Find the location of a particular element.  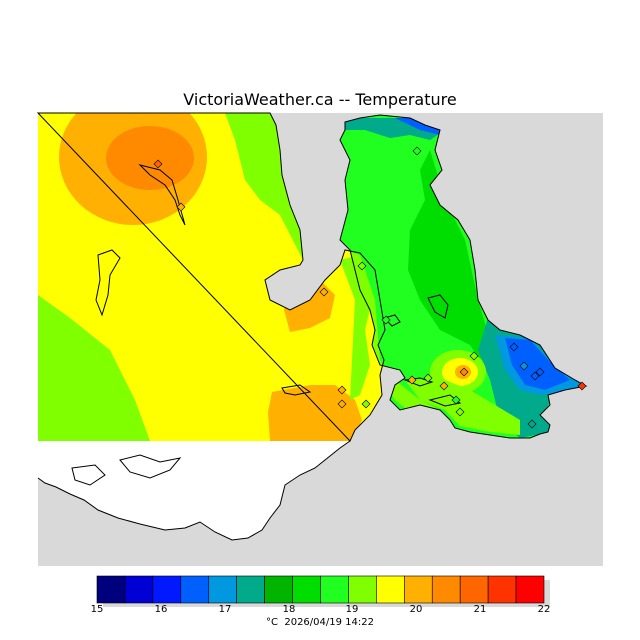

station-s1 is located at coordinates (158, 164).